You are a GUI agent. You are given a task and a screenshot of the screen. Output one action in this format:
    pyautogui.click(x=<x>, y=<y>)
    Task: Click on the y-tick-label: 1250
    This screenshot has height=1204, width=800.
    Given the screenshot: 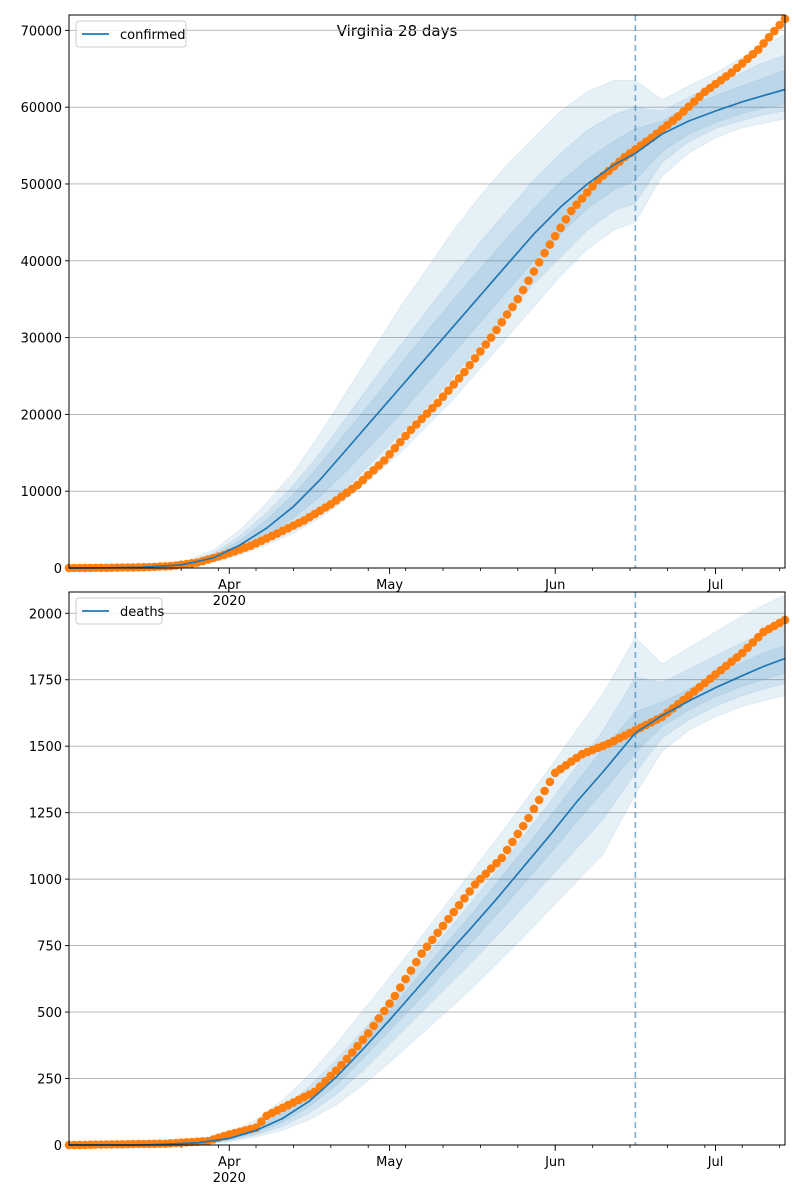 What is the action you would take?
    pyautogui.click(x=45, y=814)
    